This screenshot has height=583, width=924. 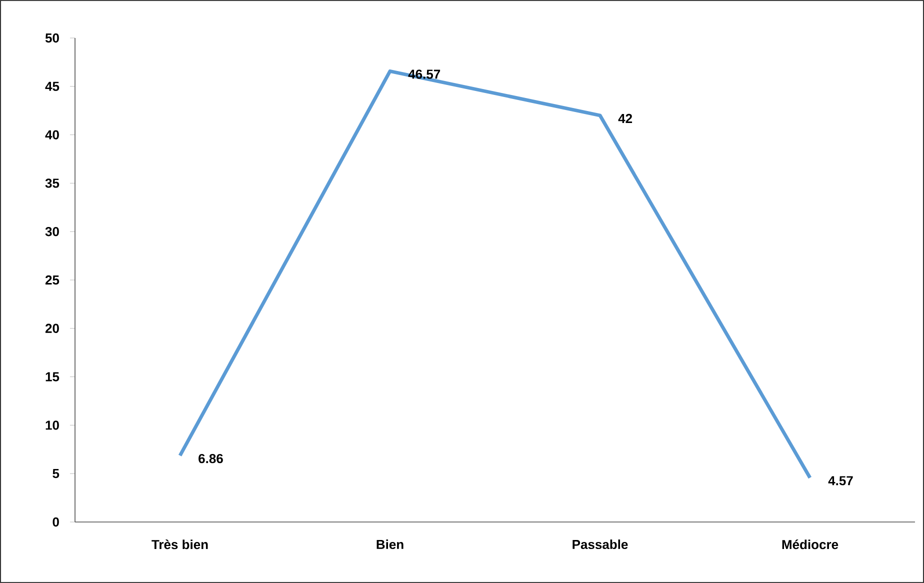 What do you see at coordinates (52, 231) in the screenshot?
I see `y-tick-label: 30` at bounding box center [52, 231].